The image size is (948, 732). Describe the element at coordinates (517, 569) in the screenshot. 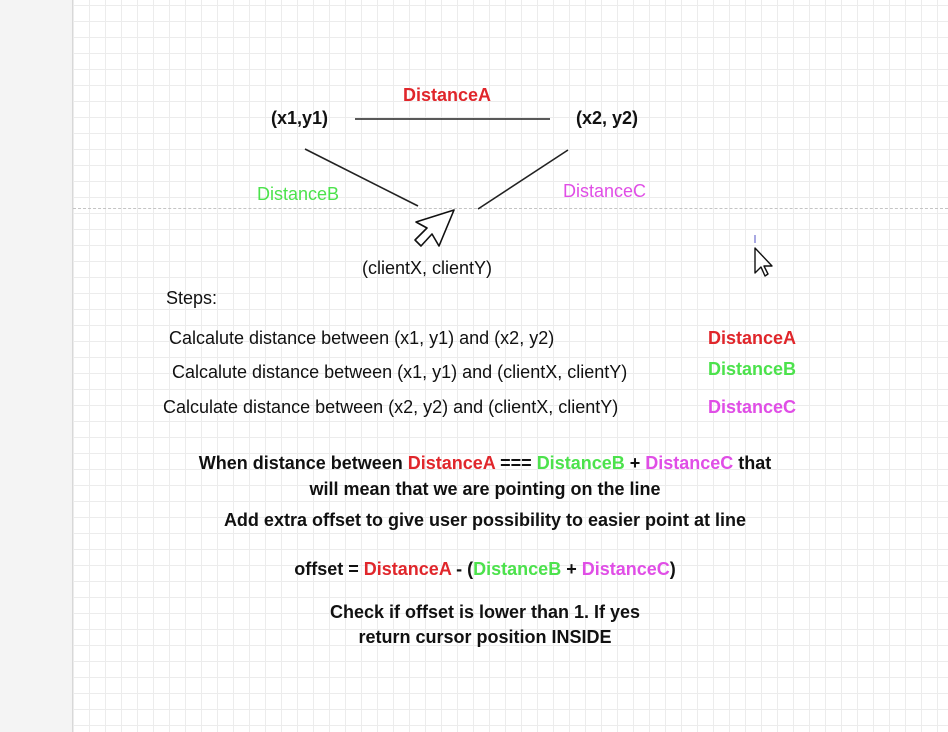

I see `formula-distance-b: DistanceB` at that location.